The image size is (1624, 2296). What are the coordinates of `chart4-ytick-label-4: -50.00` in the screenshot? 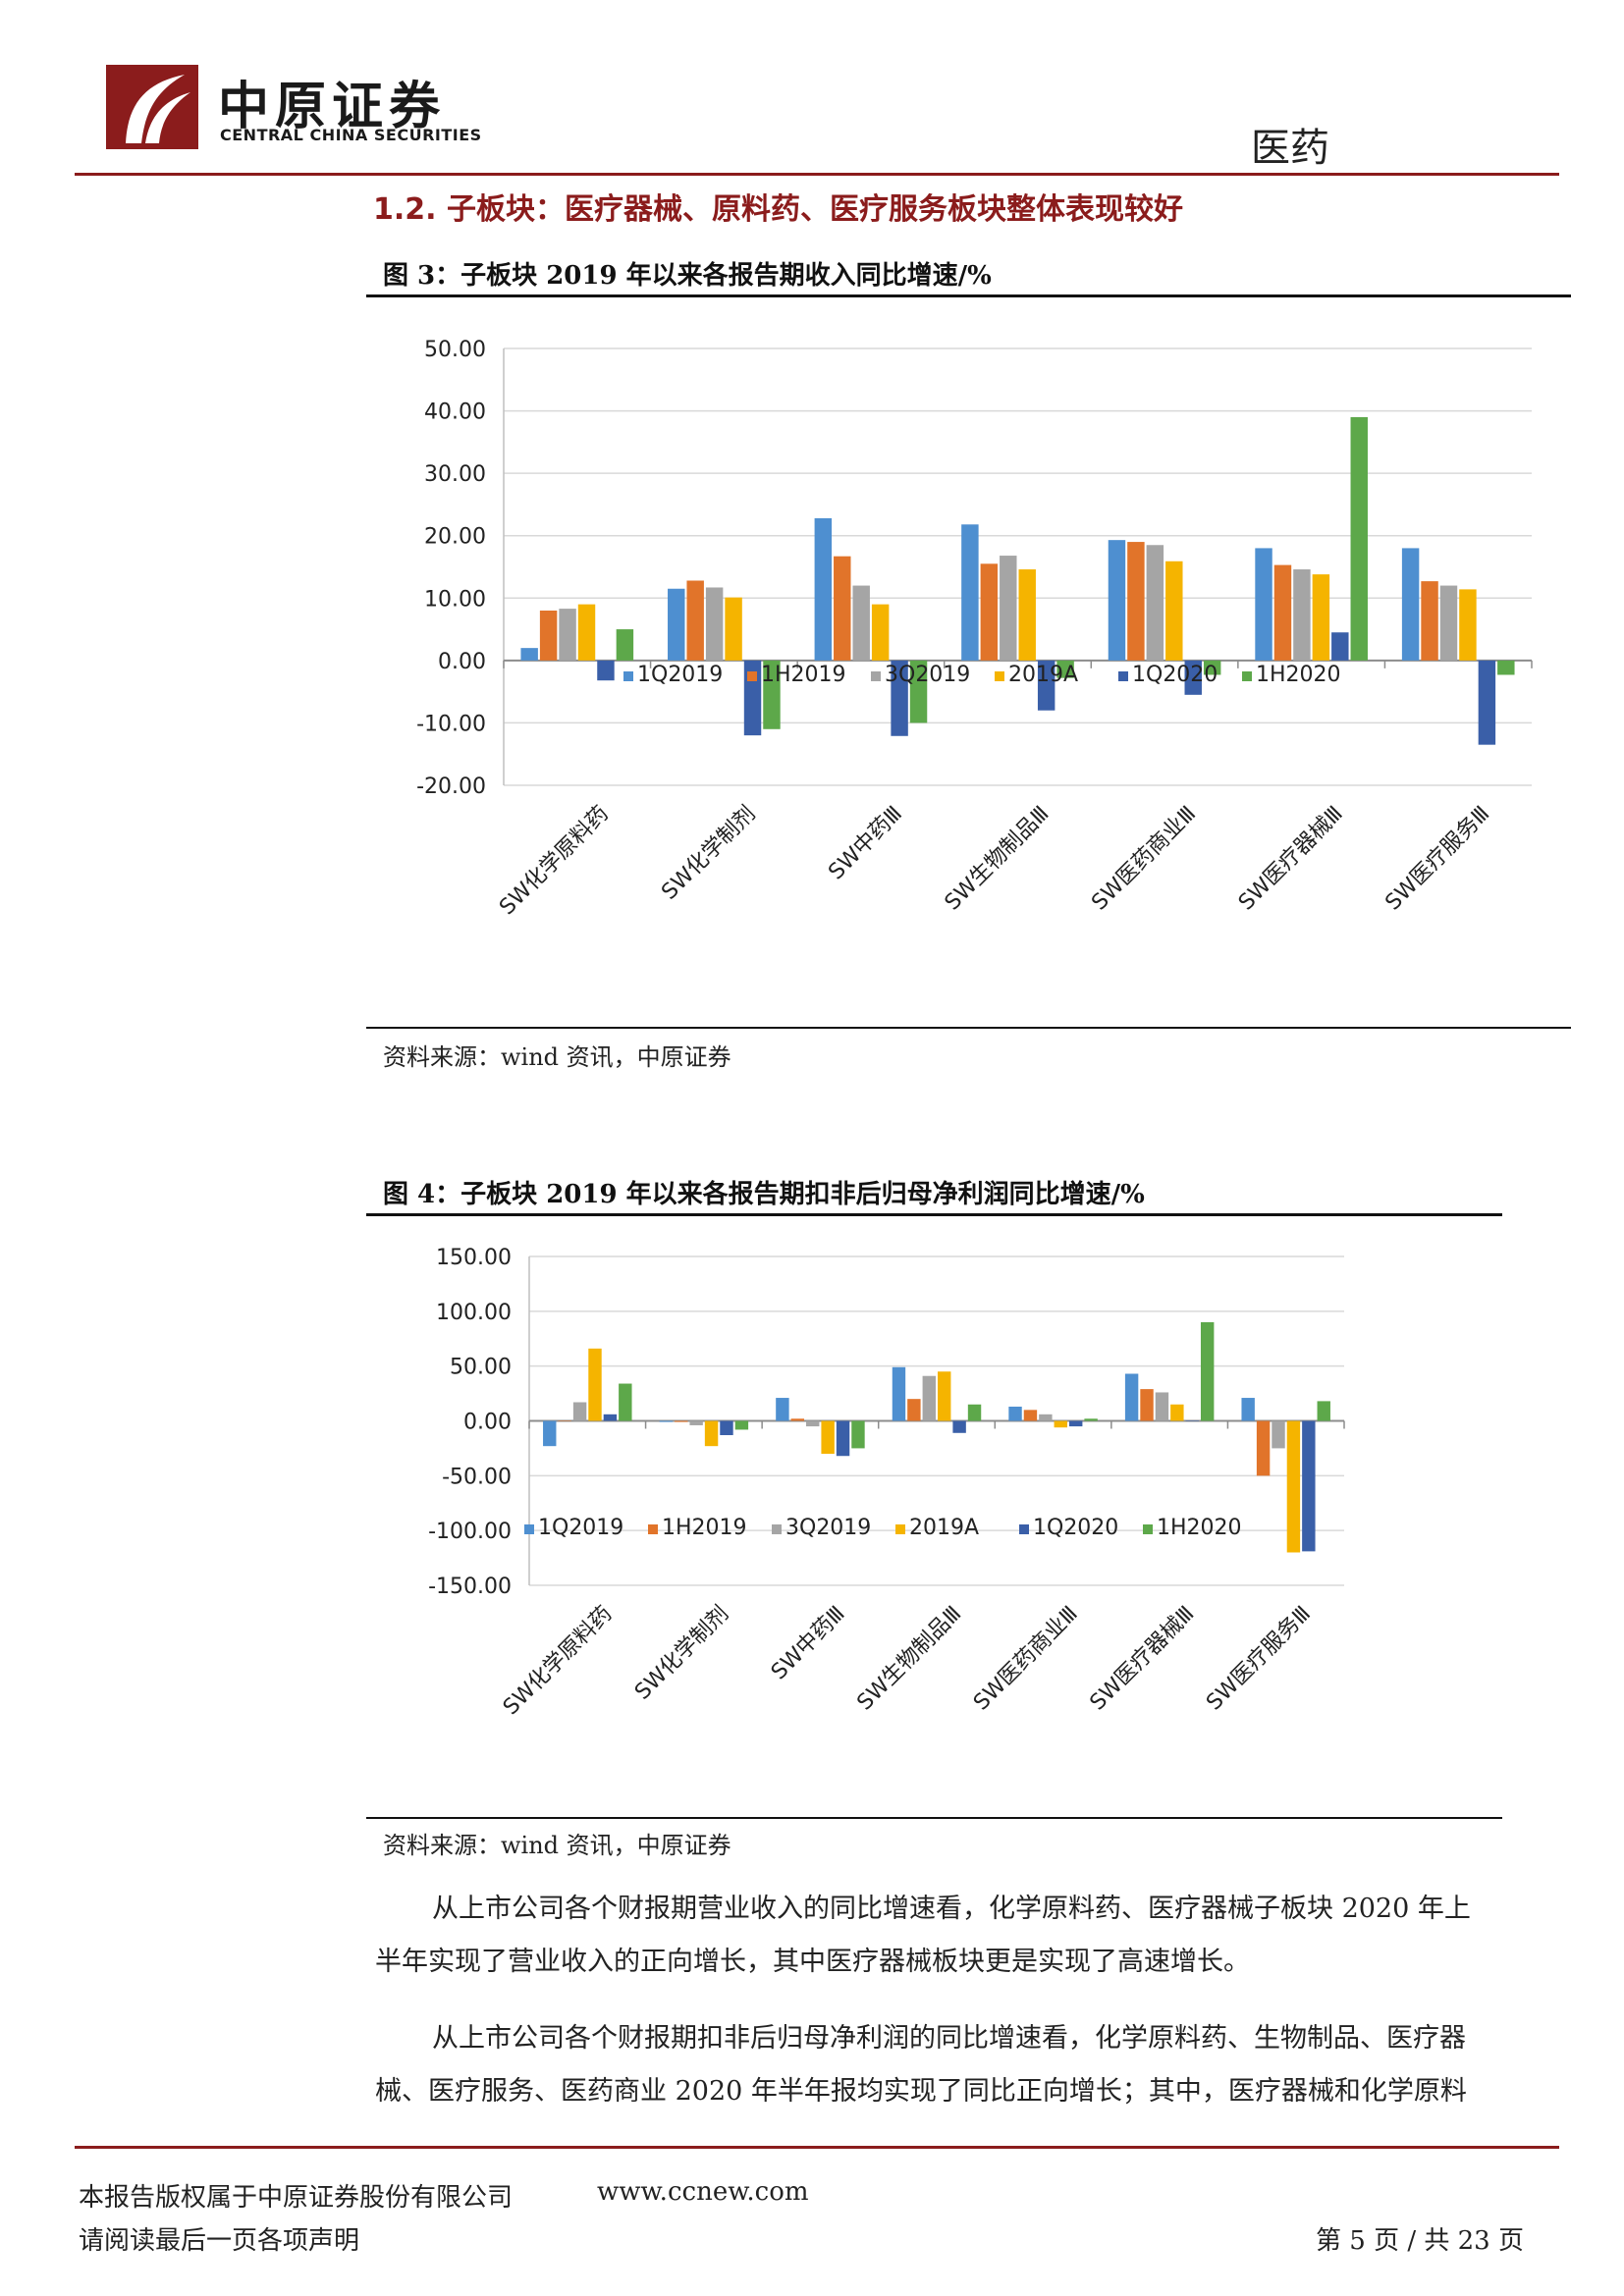 It's located at (477, 1477).